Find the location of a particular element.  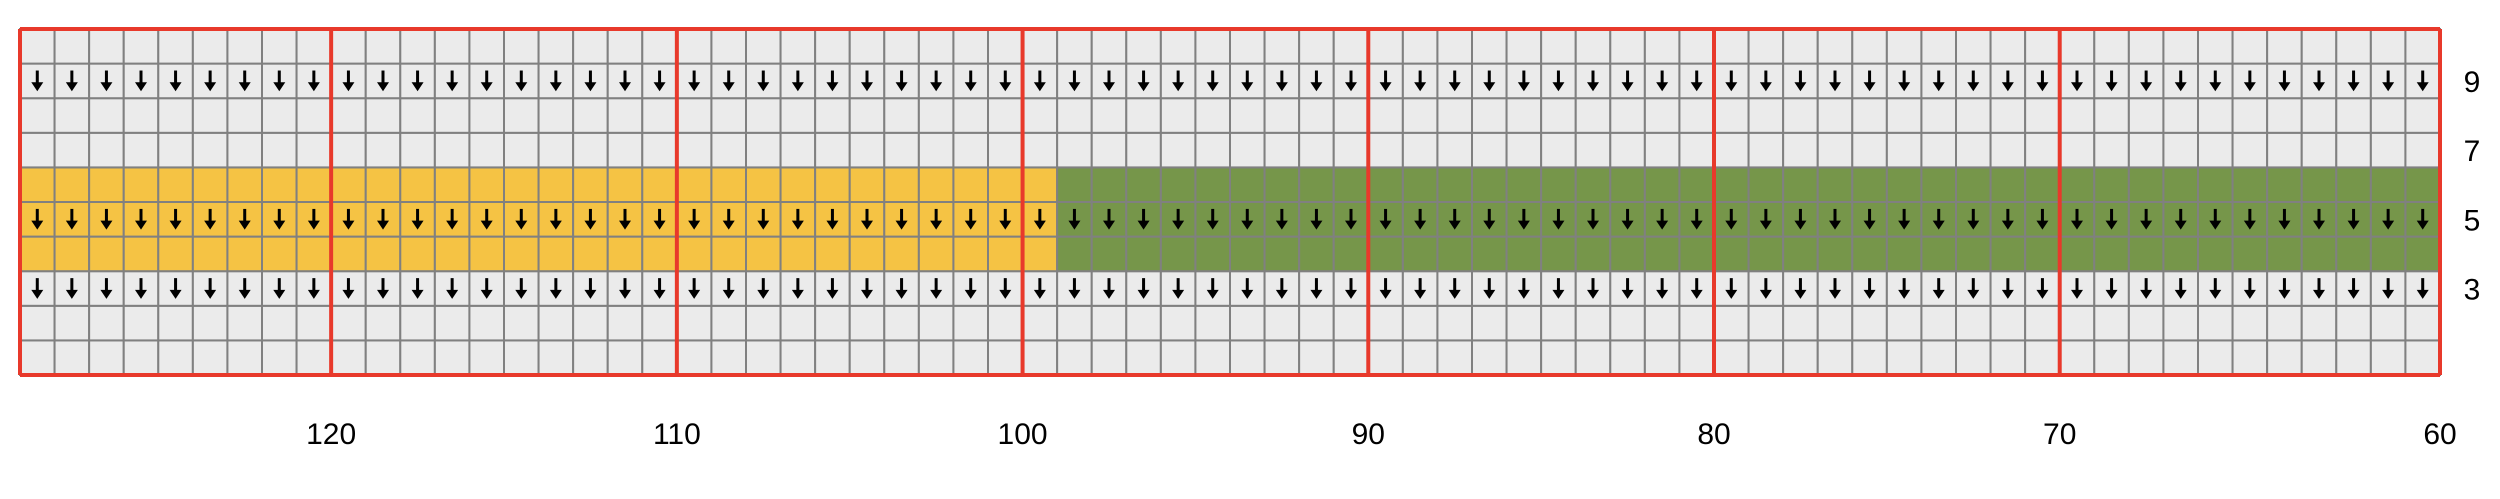

row-label: 3 is located at coordinates (2472, 290).